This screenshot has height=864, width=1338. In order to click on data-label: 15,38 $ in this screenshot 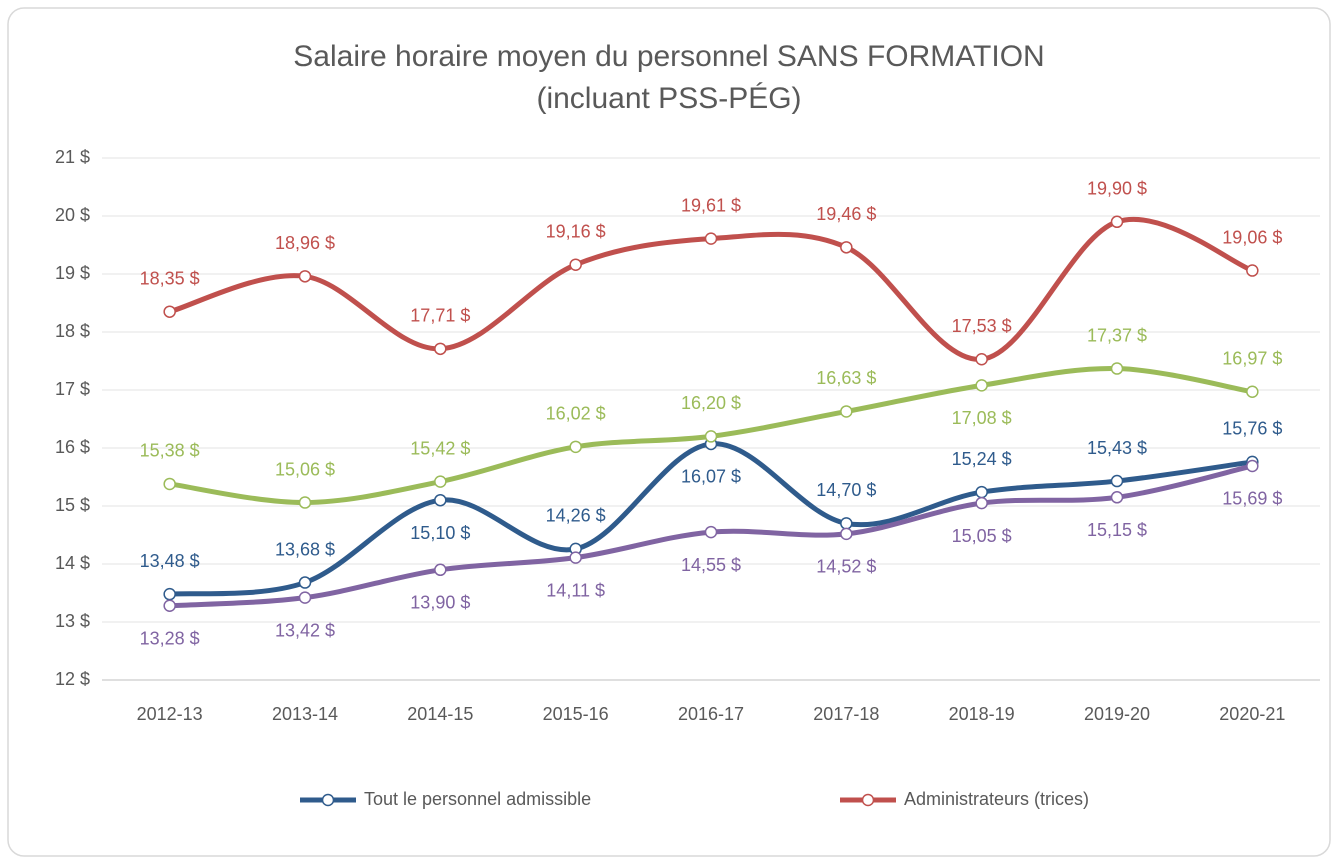, I will do `click(170, 451)`.